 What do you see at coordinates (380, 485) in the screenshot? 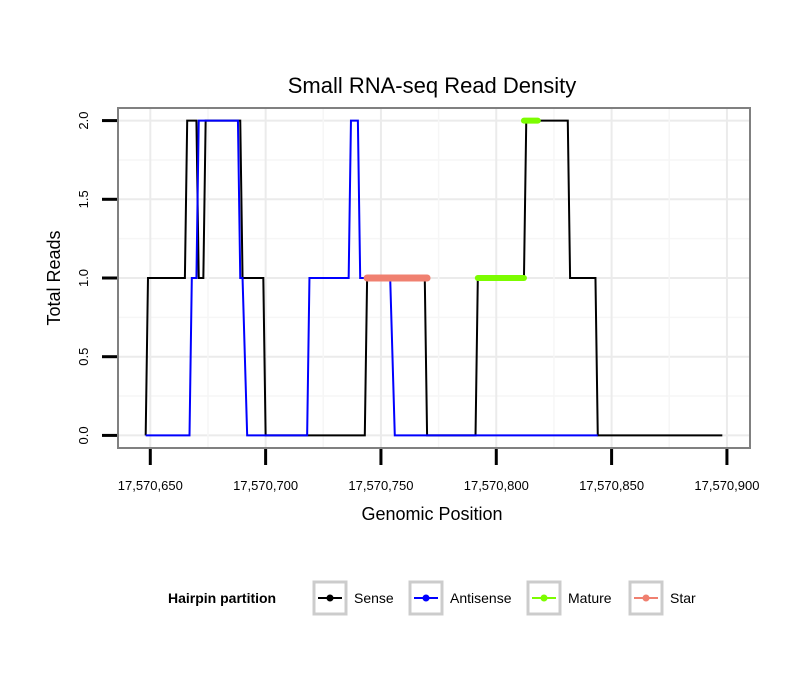
I see `x-tick-label: 17,570,750` at bounding box center [380, 485].